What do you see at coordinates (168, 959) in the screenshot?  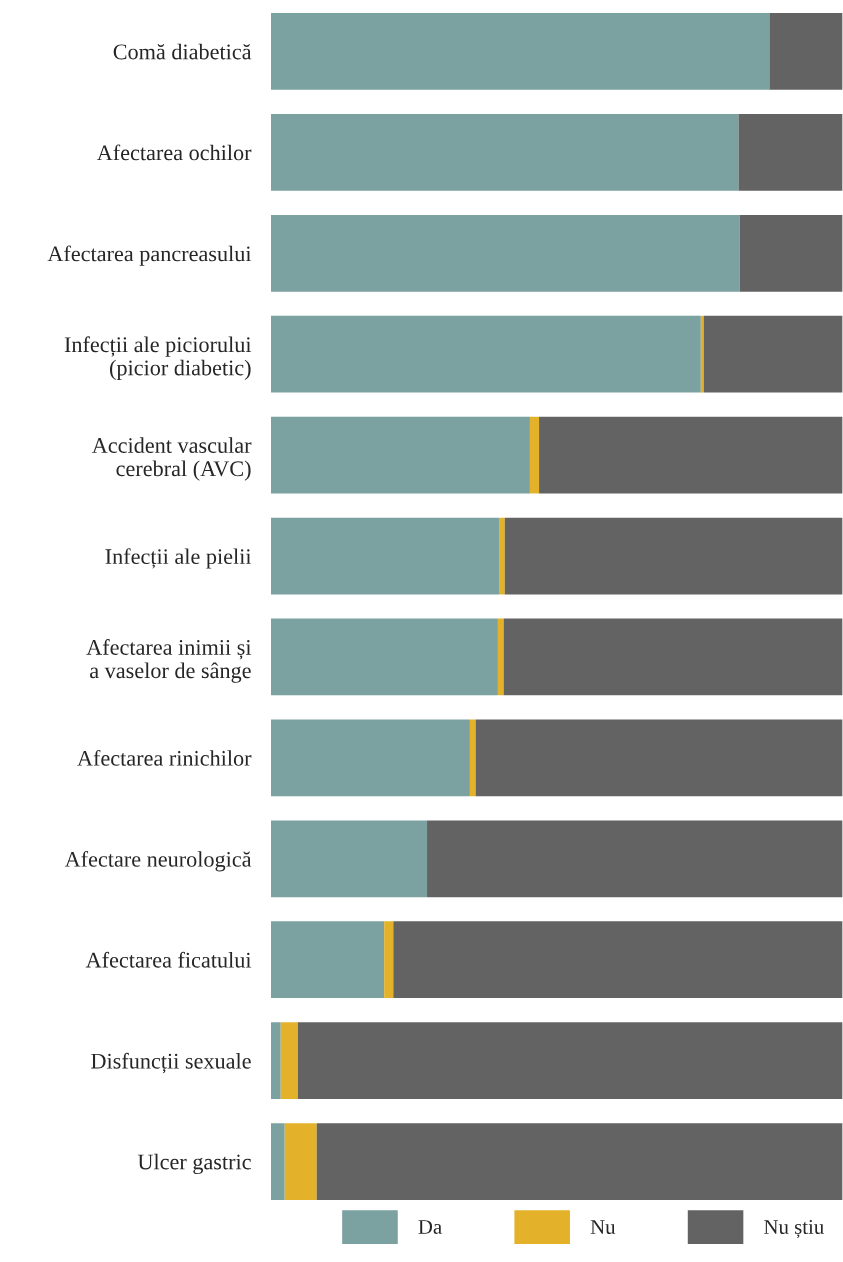 I see `y-tick-label: Afectarea ficatului` at bounding box center [168, 959].